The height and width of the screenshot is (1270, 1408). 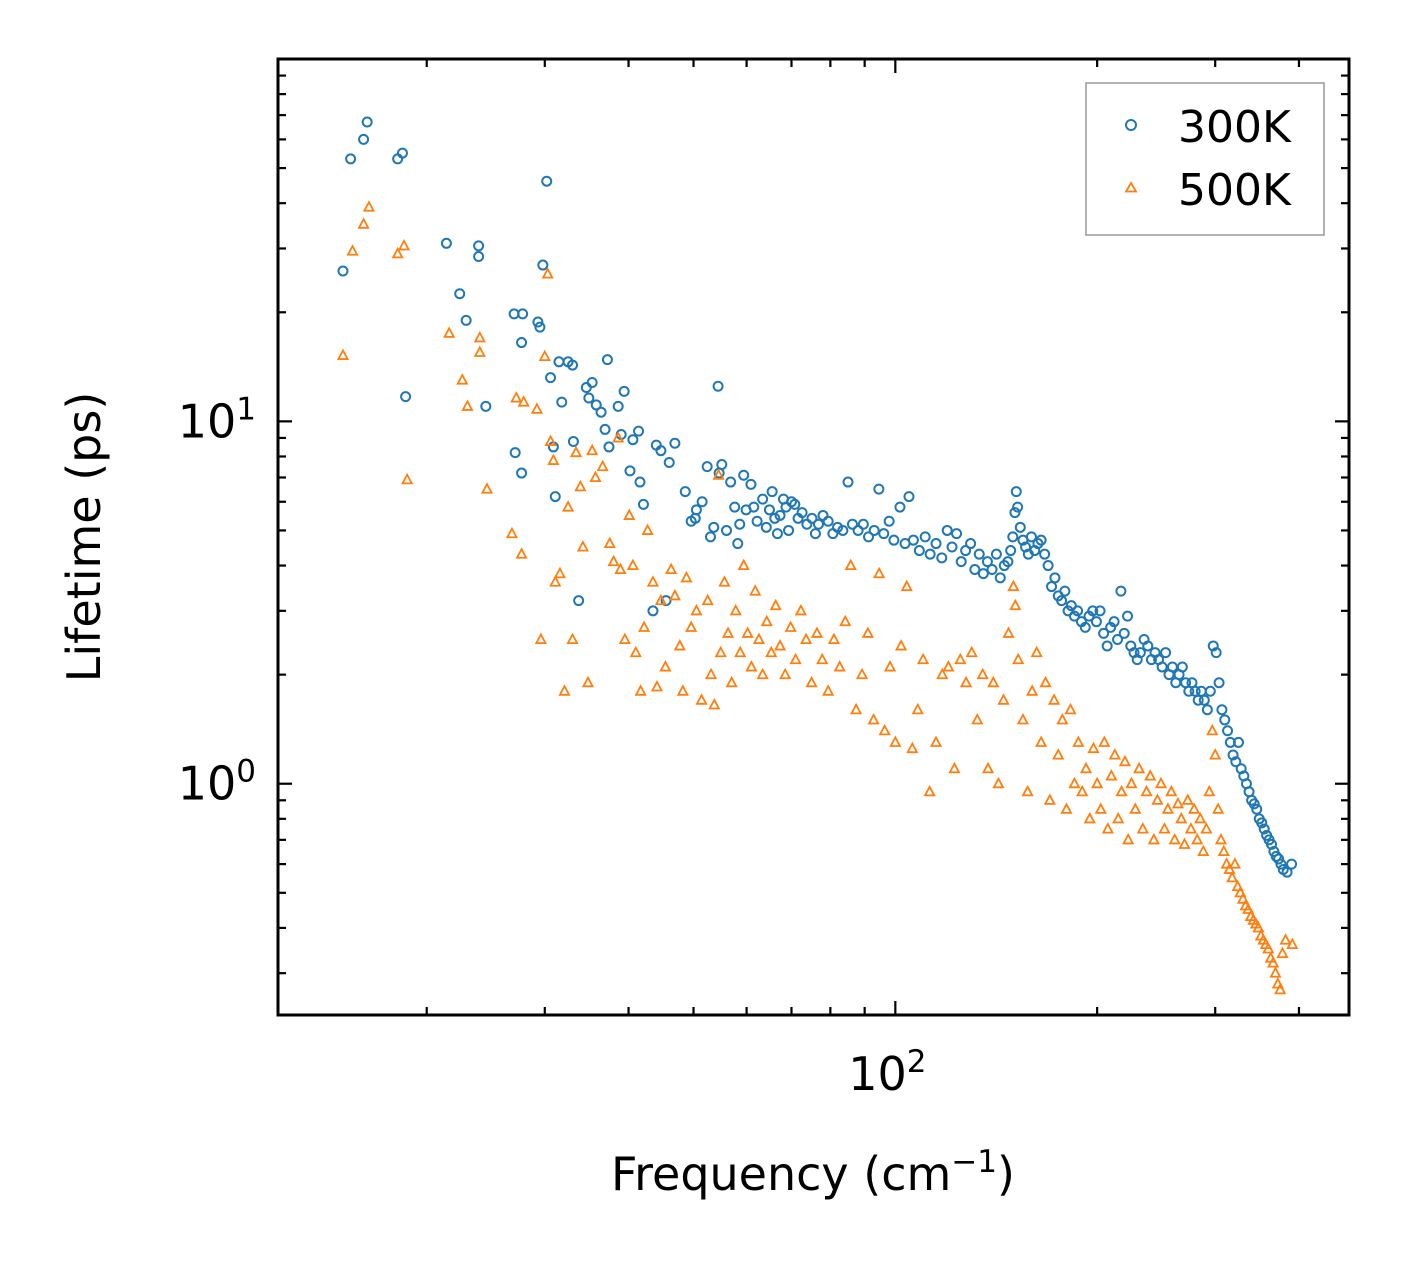 What do you see at coordinates (1235, 190) in the screenshot?
I see `legend-label-500k: 500K` at bounding box center [1235, 190].